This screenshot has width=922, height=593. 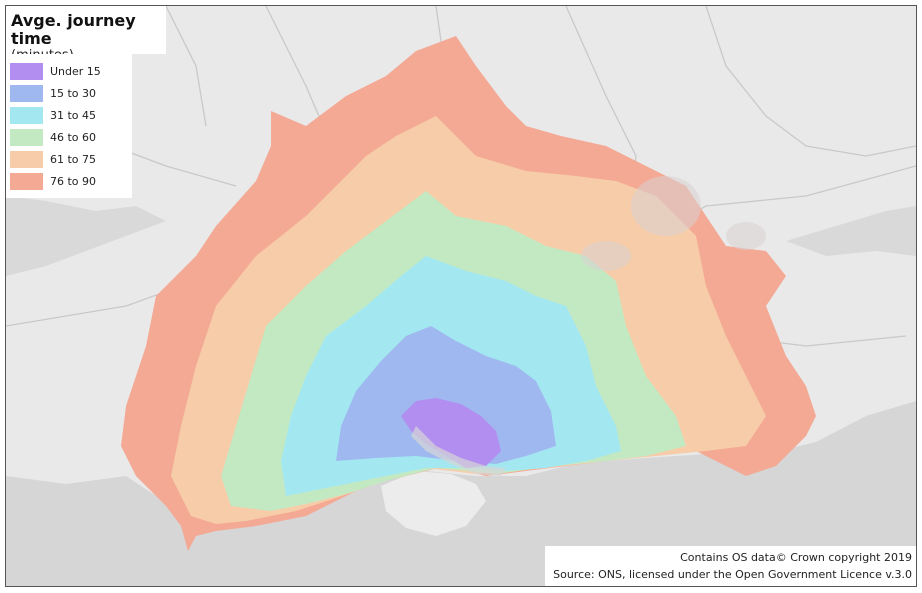 I want to click on map-title-box: Avge. journey time (minutes), so click(x=86, y=34).